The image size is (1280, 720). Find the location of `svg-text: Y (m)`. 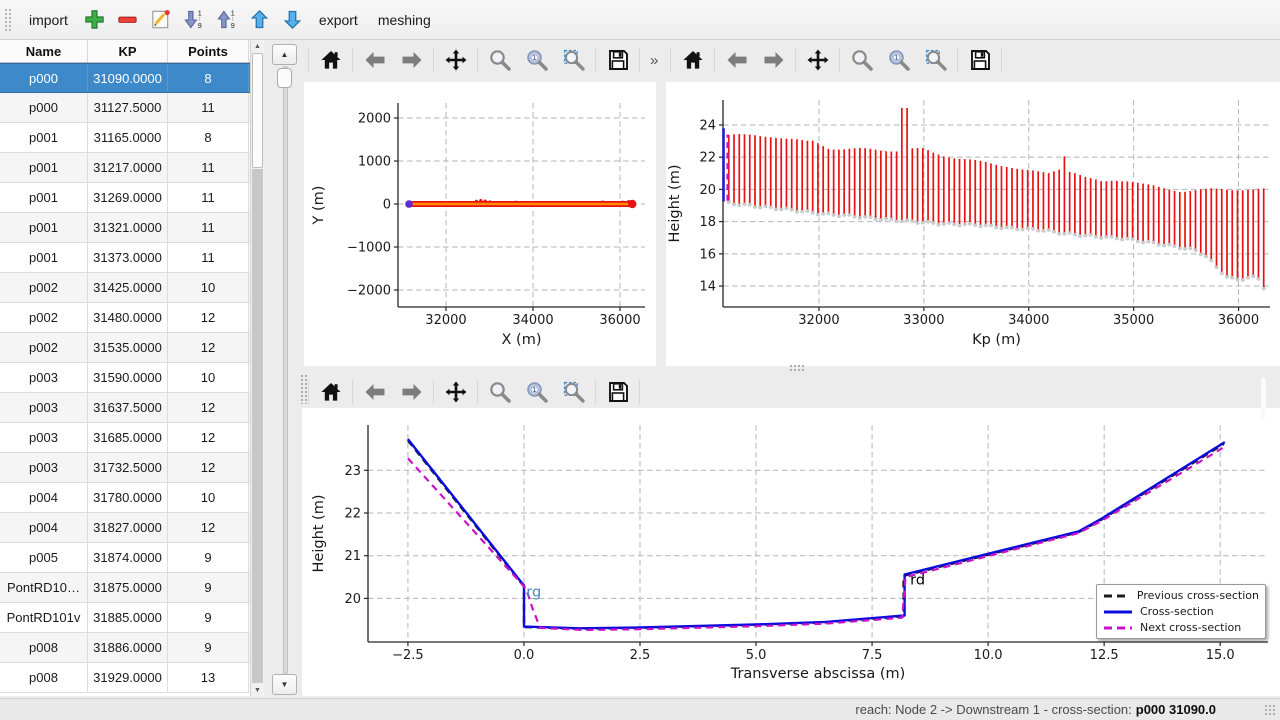

svg-text: Y (m) is located at coordinates (319, 206).